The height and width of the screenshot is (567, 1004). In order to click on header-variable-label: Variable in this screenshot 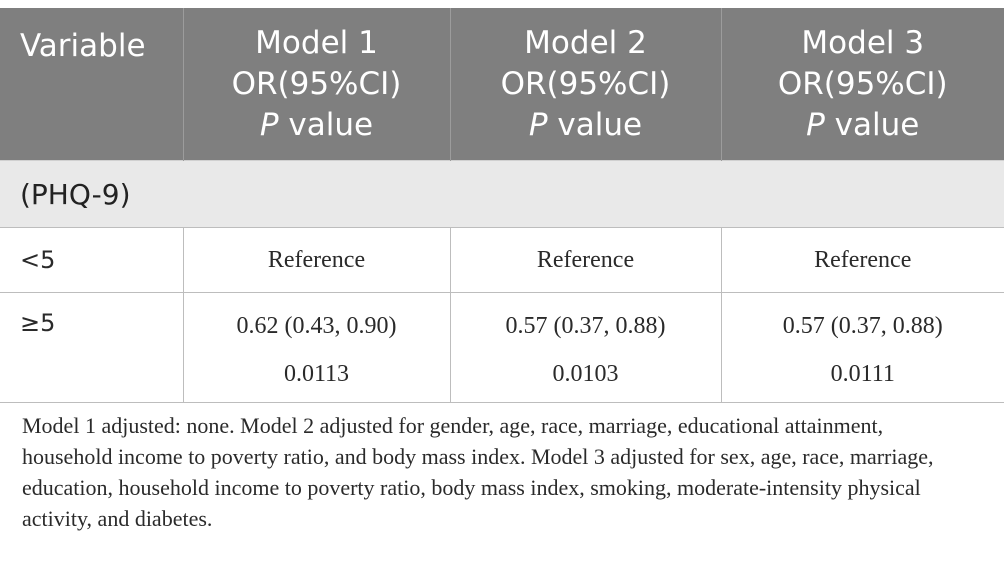, I will do `click(83, 46)`.